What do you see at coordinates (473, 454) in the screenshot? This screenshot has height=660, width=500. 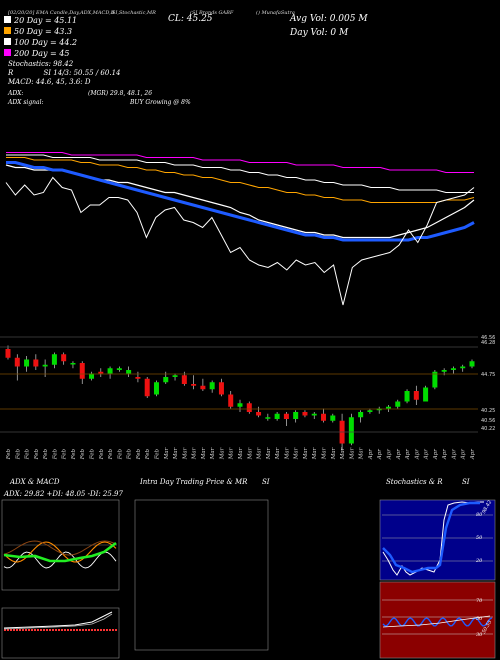 I see `date-tick-label: 17 Apr` at bounding box center [473, 454].